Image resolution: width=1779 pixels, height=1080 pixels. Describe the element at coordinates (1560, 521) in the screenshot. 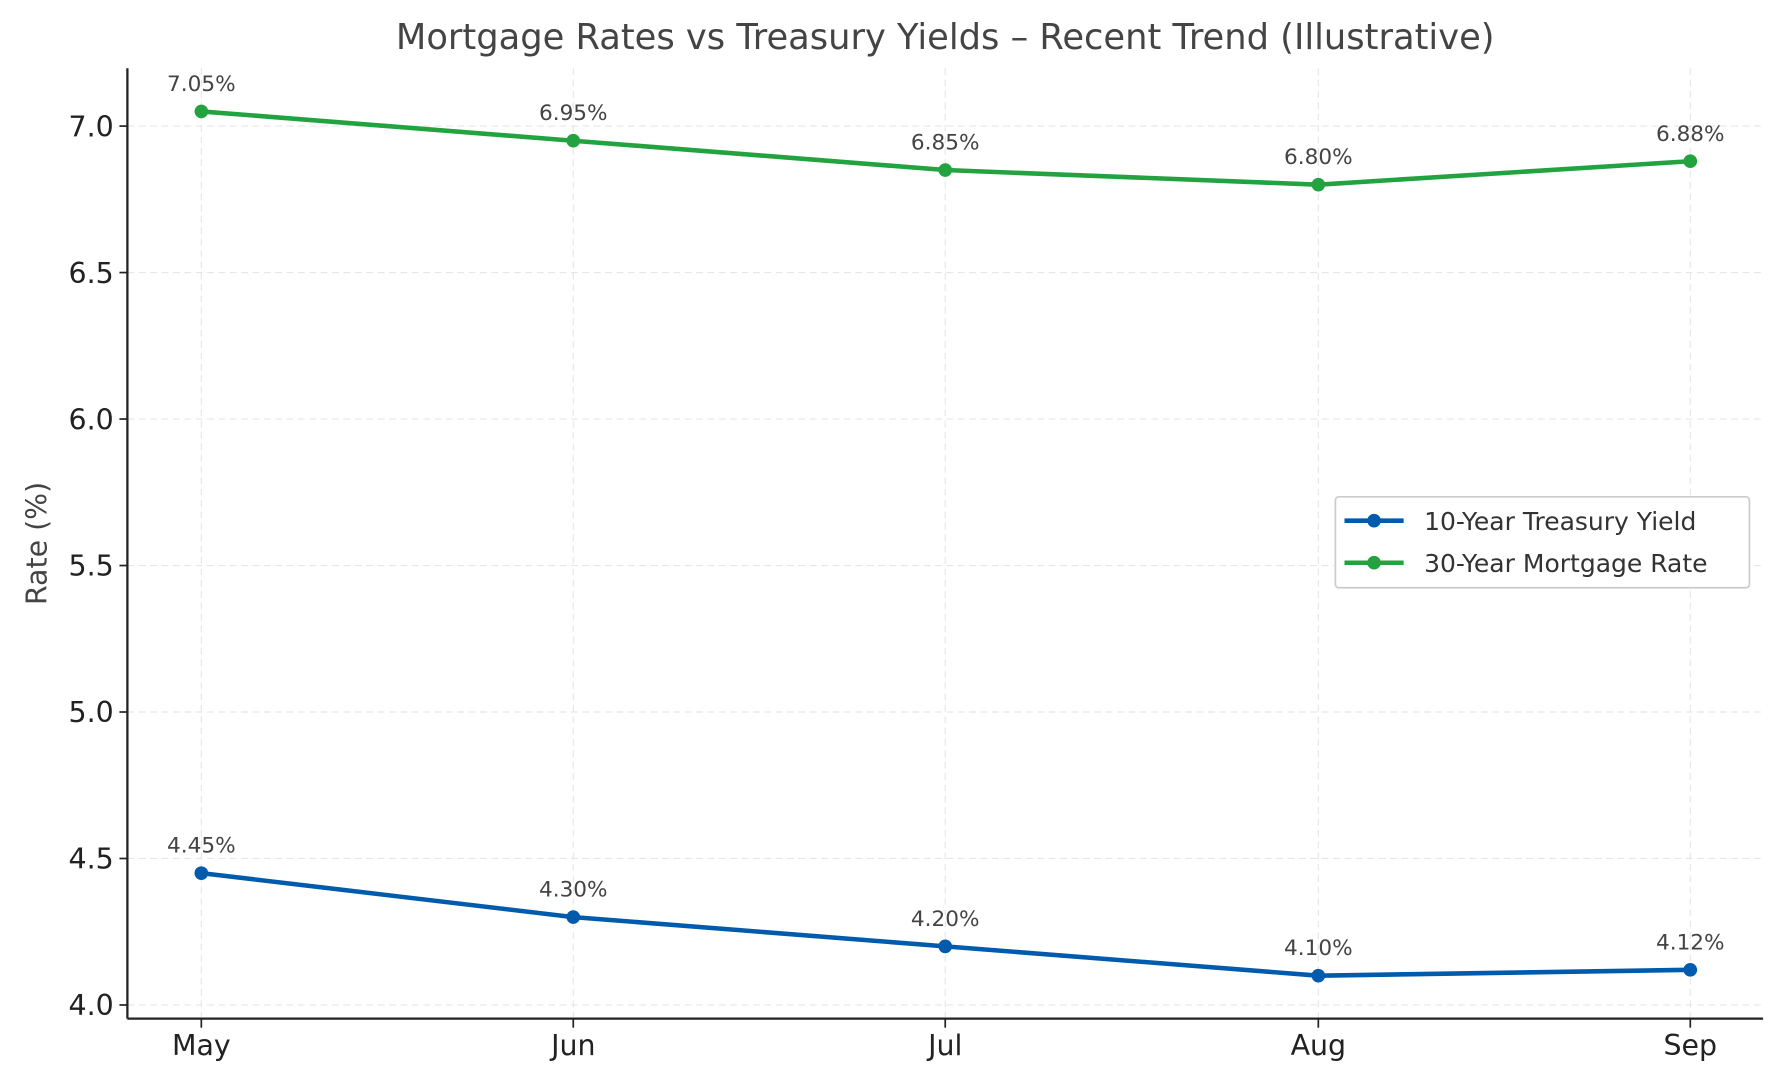

I see `legend-label-treasury: 10-Year Treasury Yield` at that location.